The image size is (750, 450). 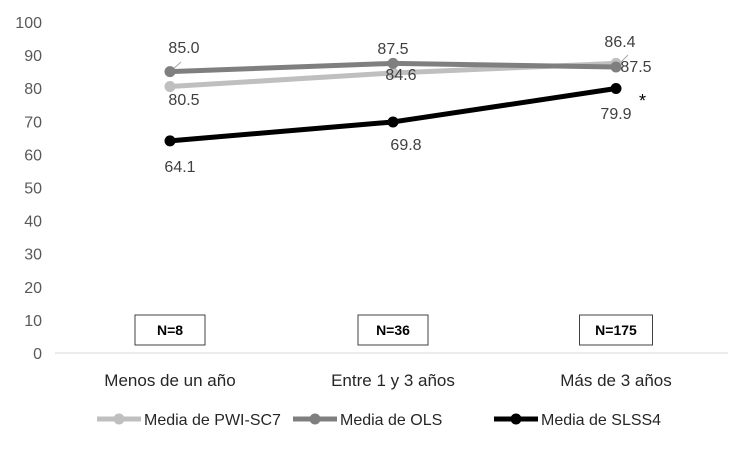 What do you see at coordinates (33, 255) in the screenshot?
I see `y-tick-label: 30` at bounding box center [33, 255].